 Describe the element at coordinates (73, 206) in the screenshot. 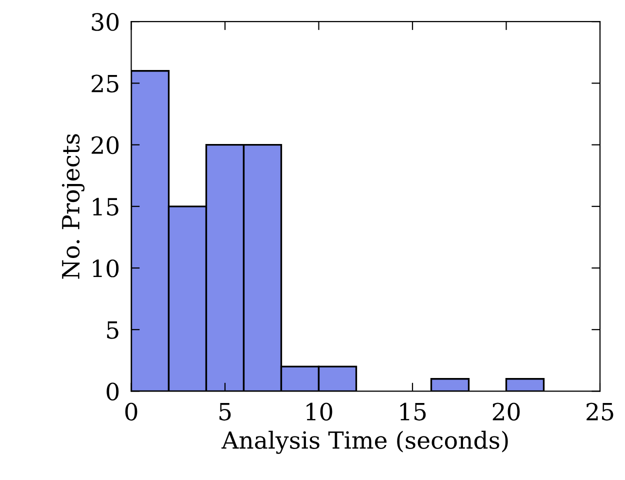

I see `y-axis-title: No. Projects` at that location.